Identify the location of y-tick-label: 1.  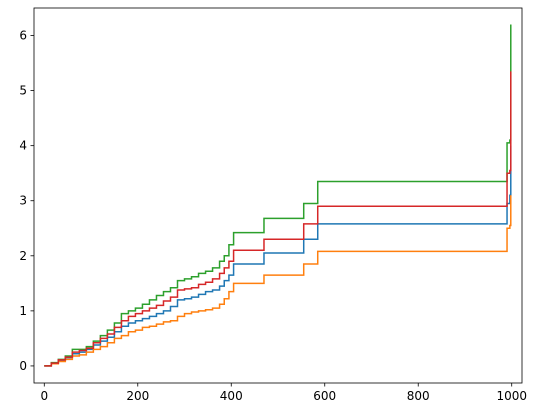
(23, 311).